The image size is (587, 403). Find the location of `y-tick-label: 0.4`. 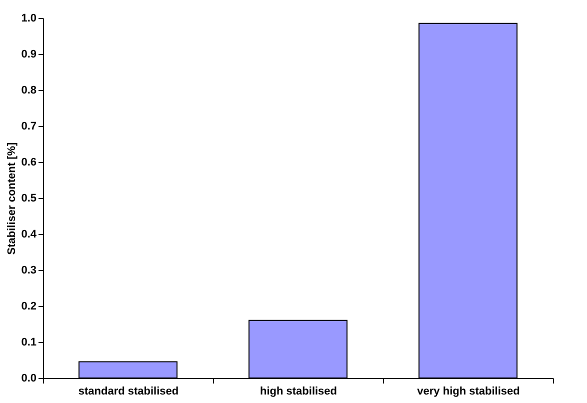

y-tick-label: 0.4 is located at coordinates (29, 234).